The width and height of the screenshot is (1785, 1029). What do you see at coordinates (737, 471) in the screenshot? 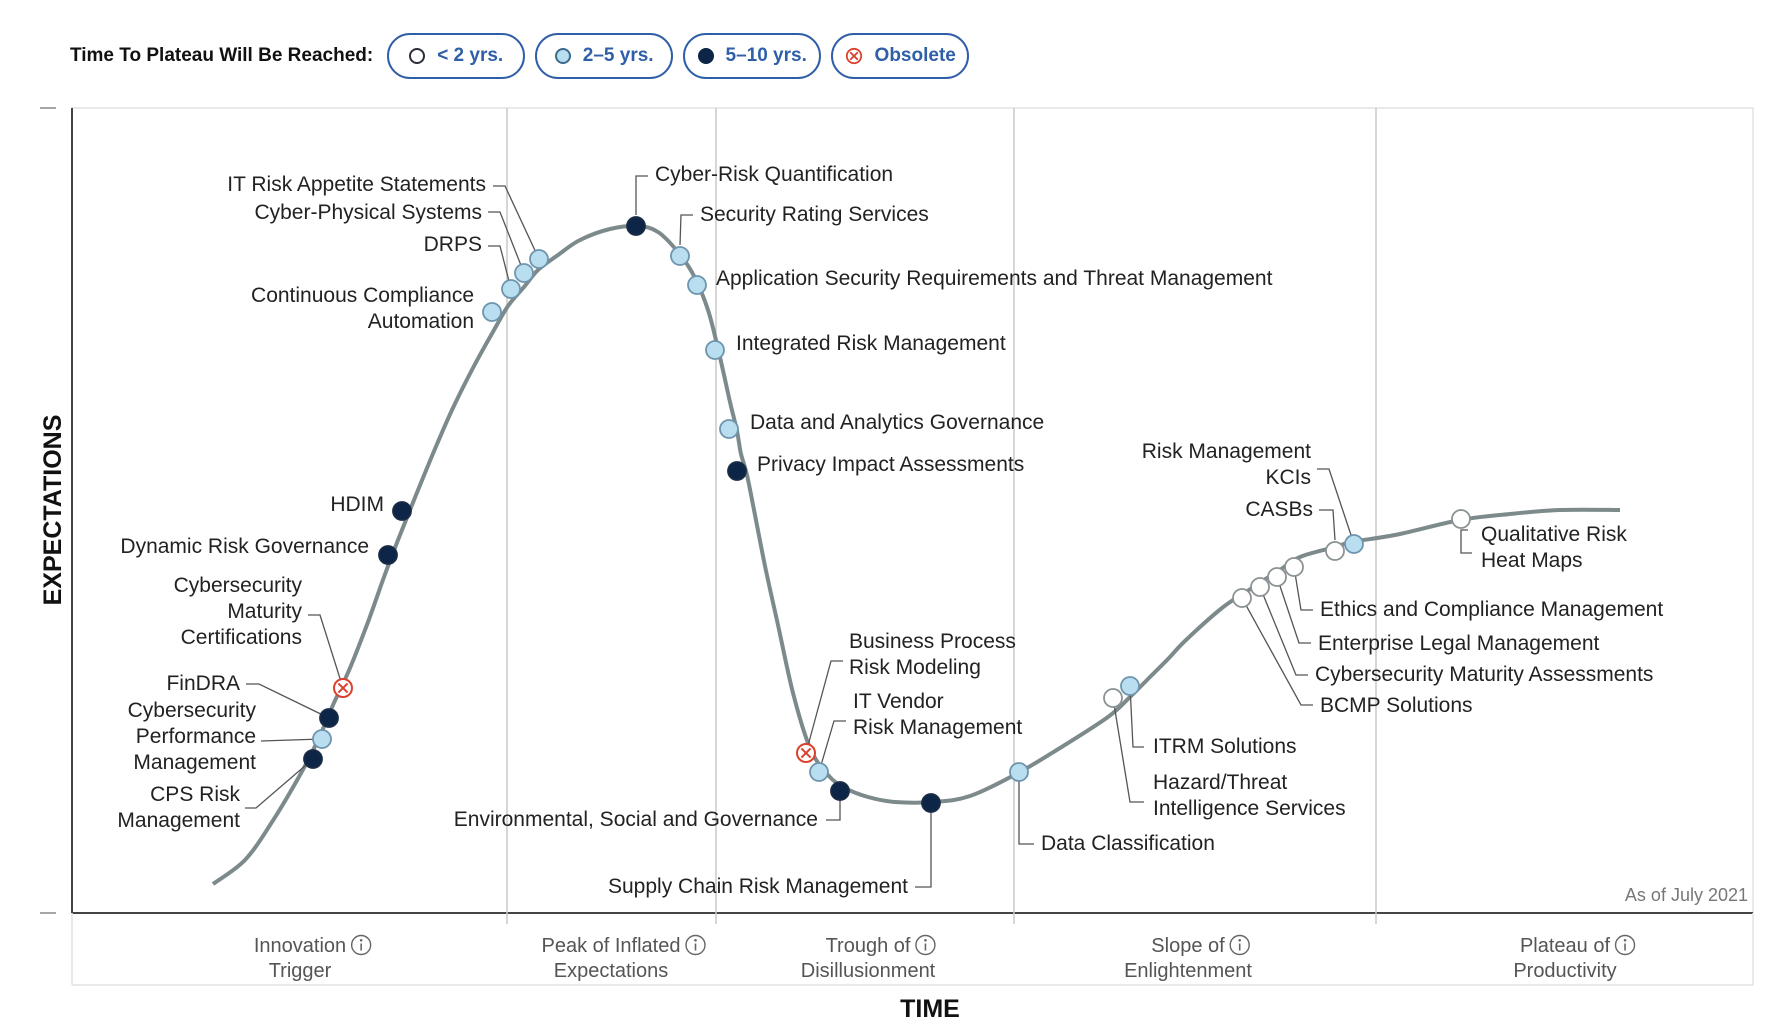
I see `marker-privacy-impact-assessments` at bounding box center [737, 471].